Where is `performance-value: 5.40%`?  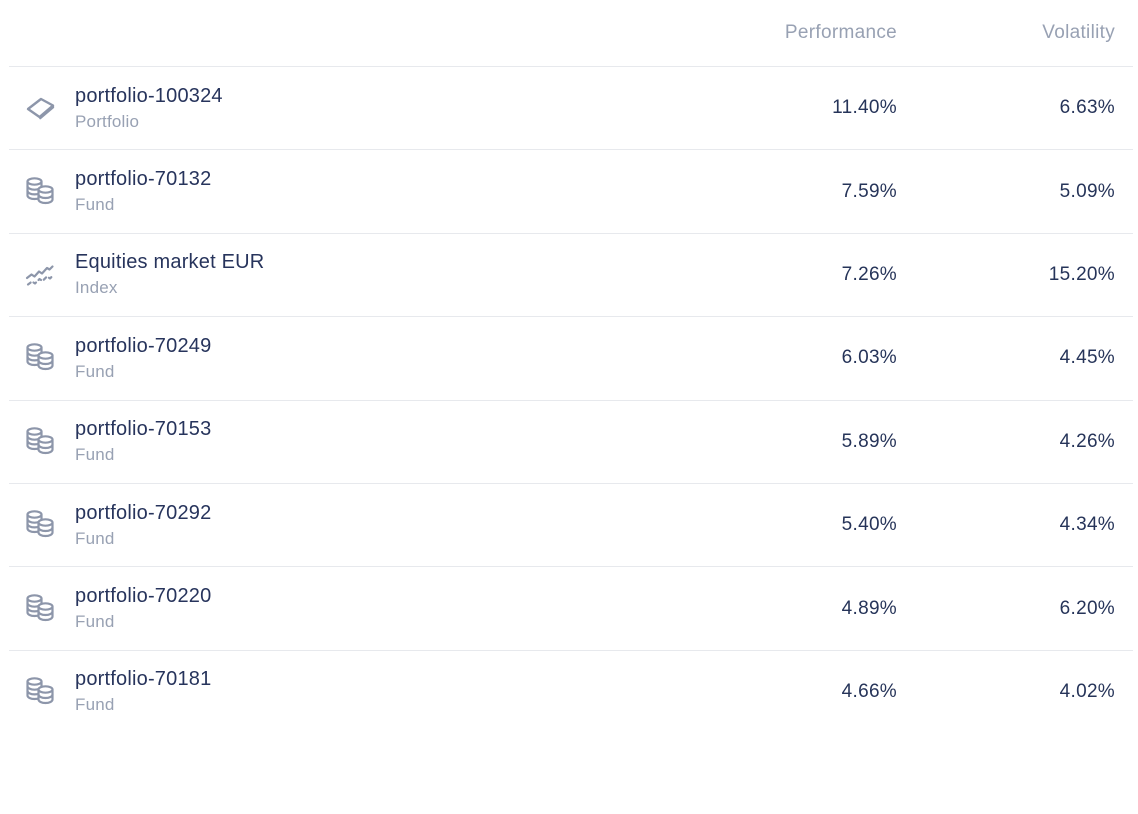
performance-value: 5.40% is located at coordinates (869, 525).